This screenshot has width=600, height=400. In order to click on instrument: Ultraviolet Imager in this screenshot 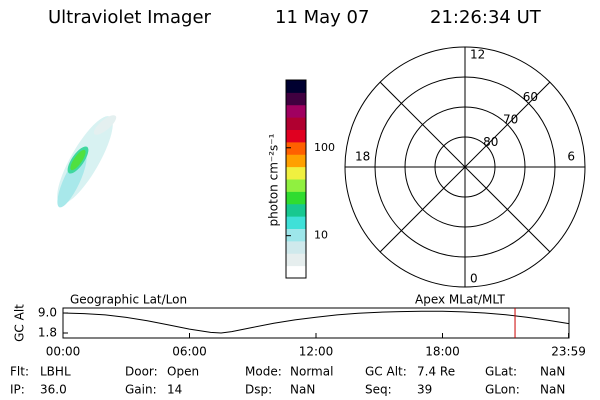, I will do `click(130, 17)`.